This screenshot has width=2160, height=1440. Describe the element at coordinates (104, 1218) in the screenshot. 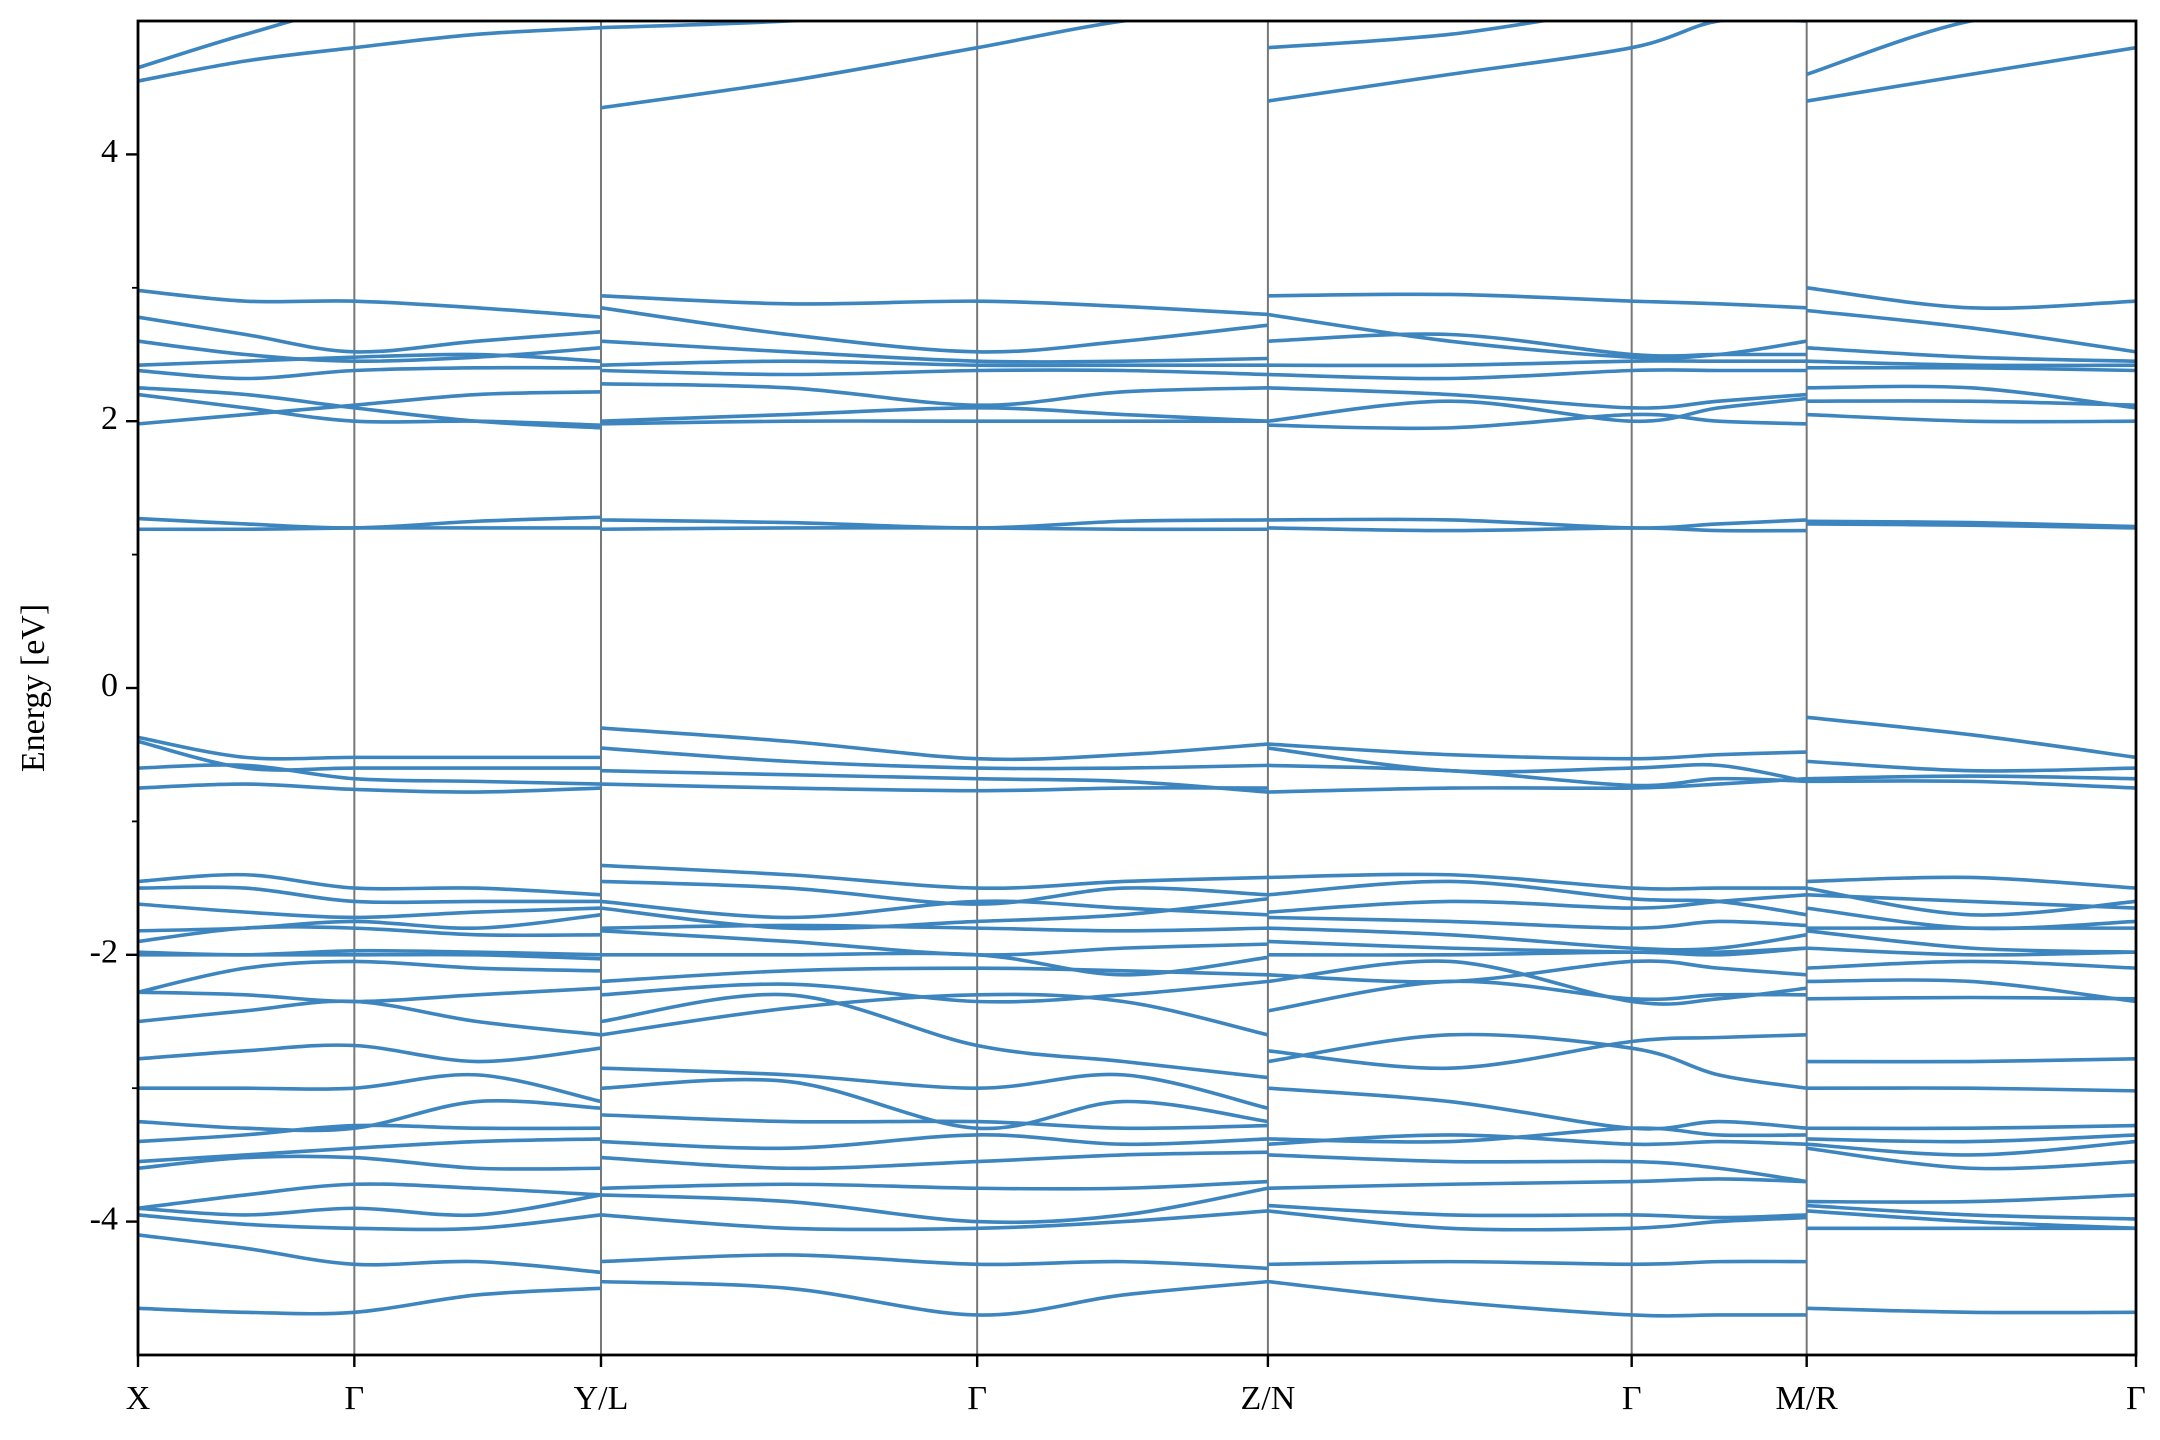

I see `y-tick-label: -4` at that location.